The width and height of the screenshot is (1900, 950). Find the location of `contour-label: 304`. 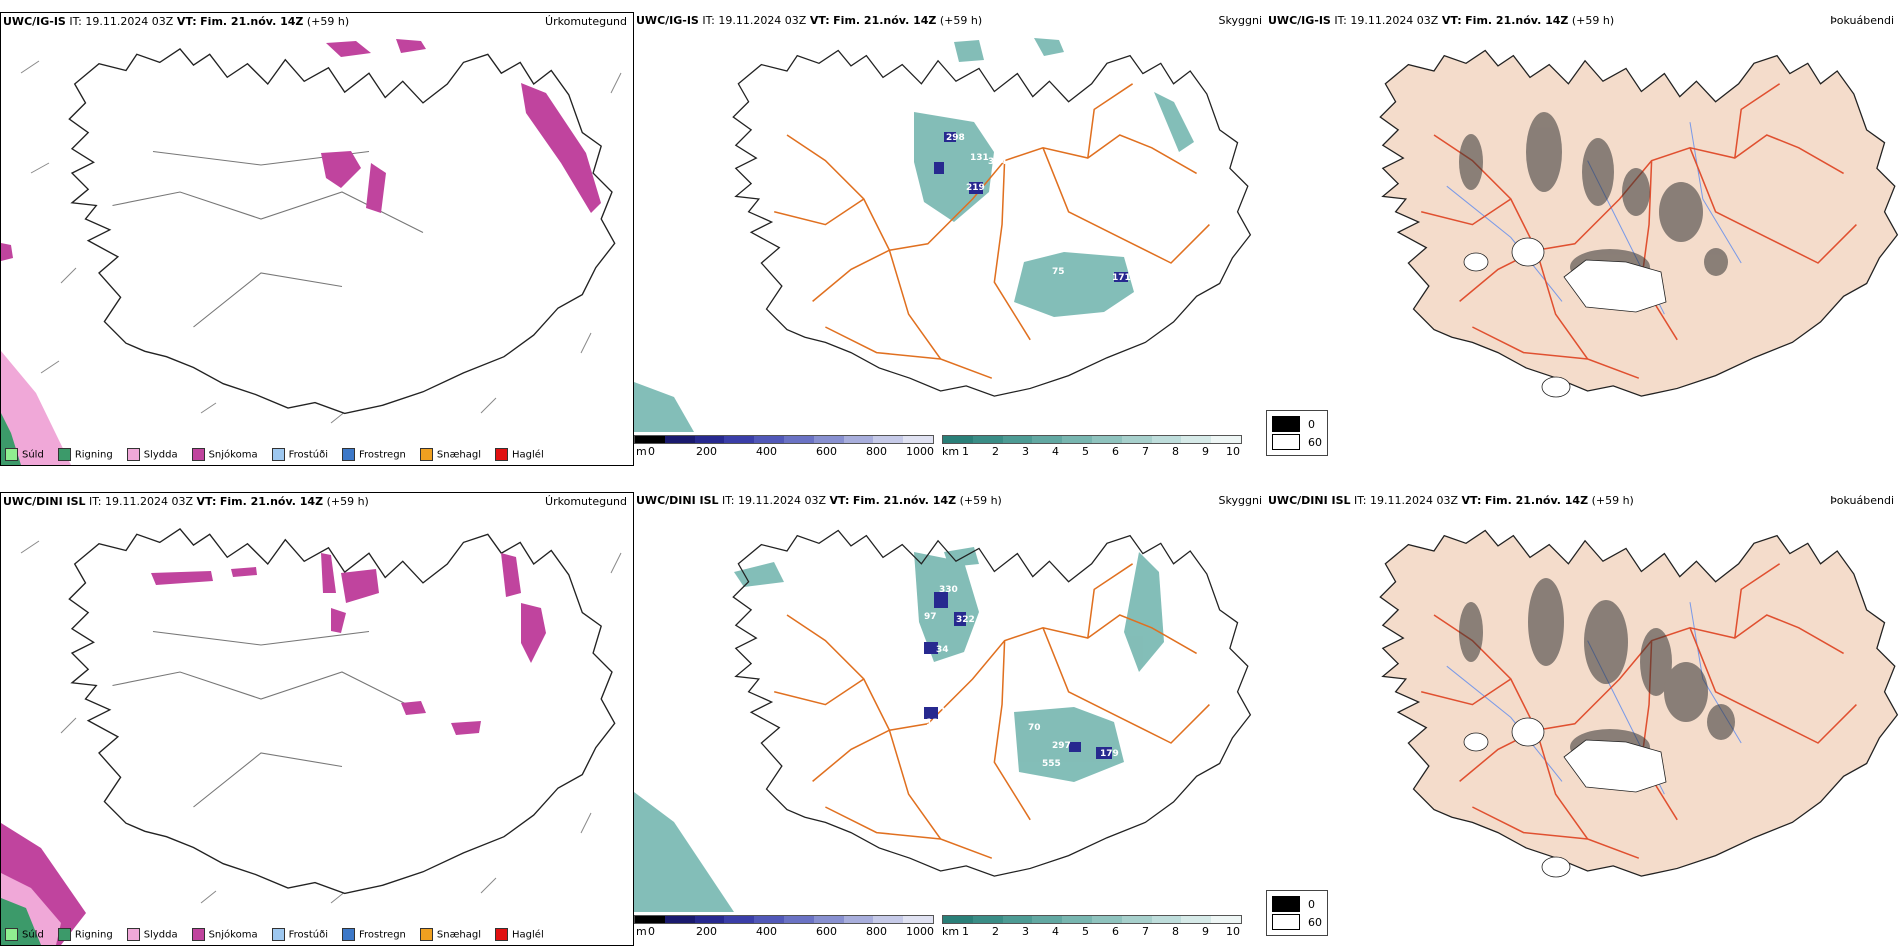

contour-label: 304 is located at coordinates (997, 162).